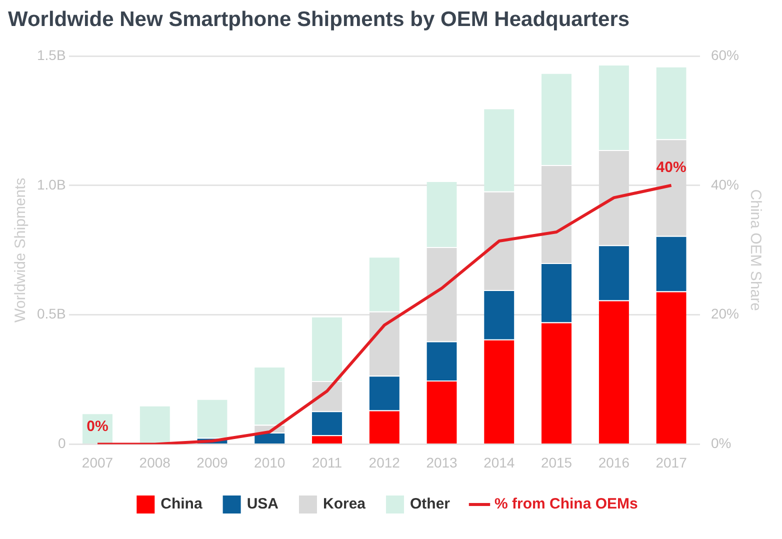  I want to click on x-tick-label: 2008, so click(155, 462).